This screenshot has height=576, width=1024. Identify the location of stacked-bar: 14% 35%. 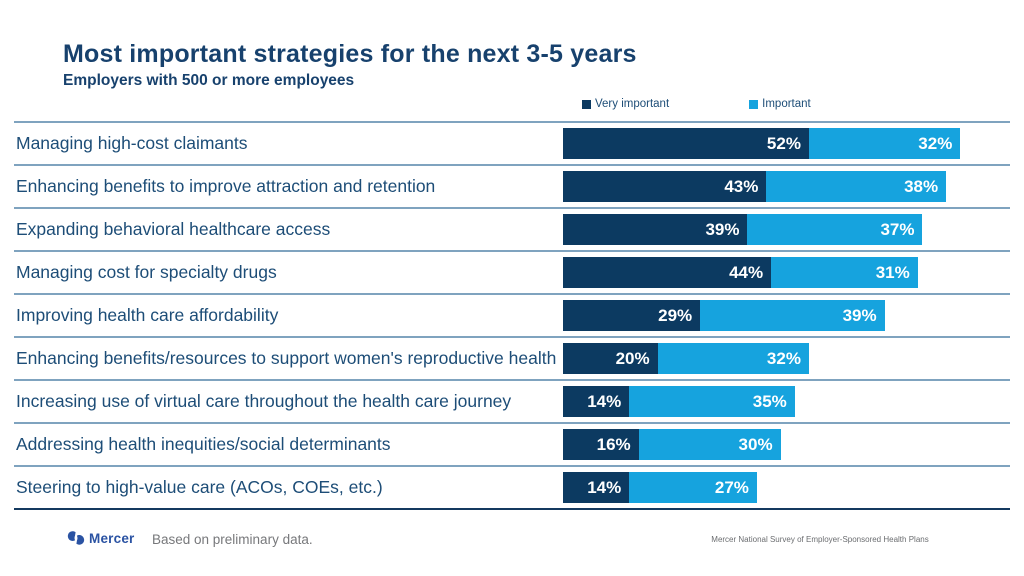
(679, 401).